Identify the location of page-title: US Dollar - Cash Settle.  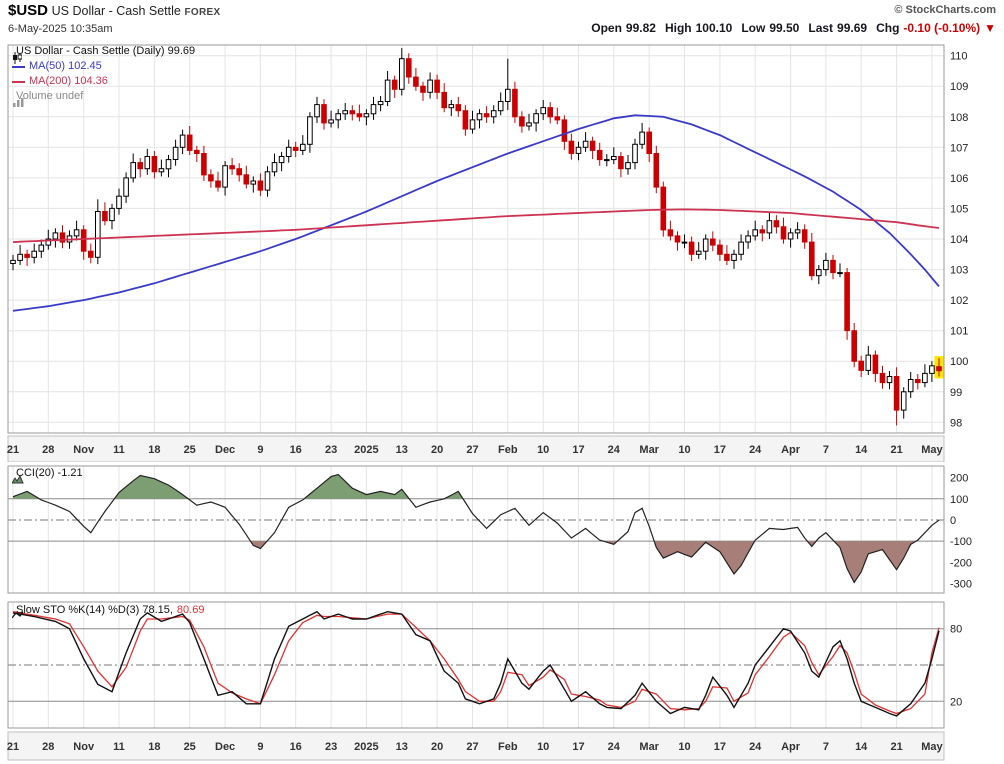
(116, 11).